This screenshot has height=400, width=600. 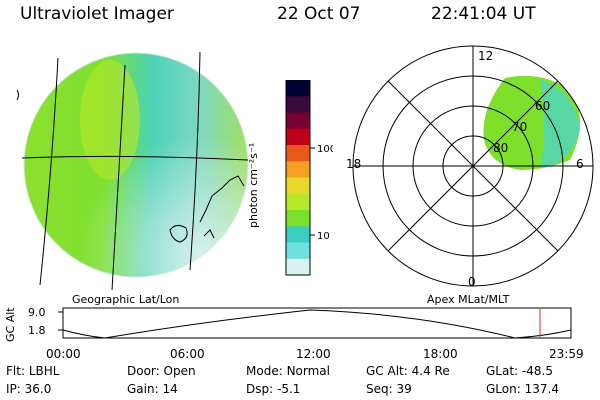 I want to click on colorbar-tick-100: 100, so click(x=325, y=149).